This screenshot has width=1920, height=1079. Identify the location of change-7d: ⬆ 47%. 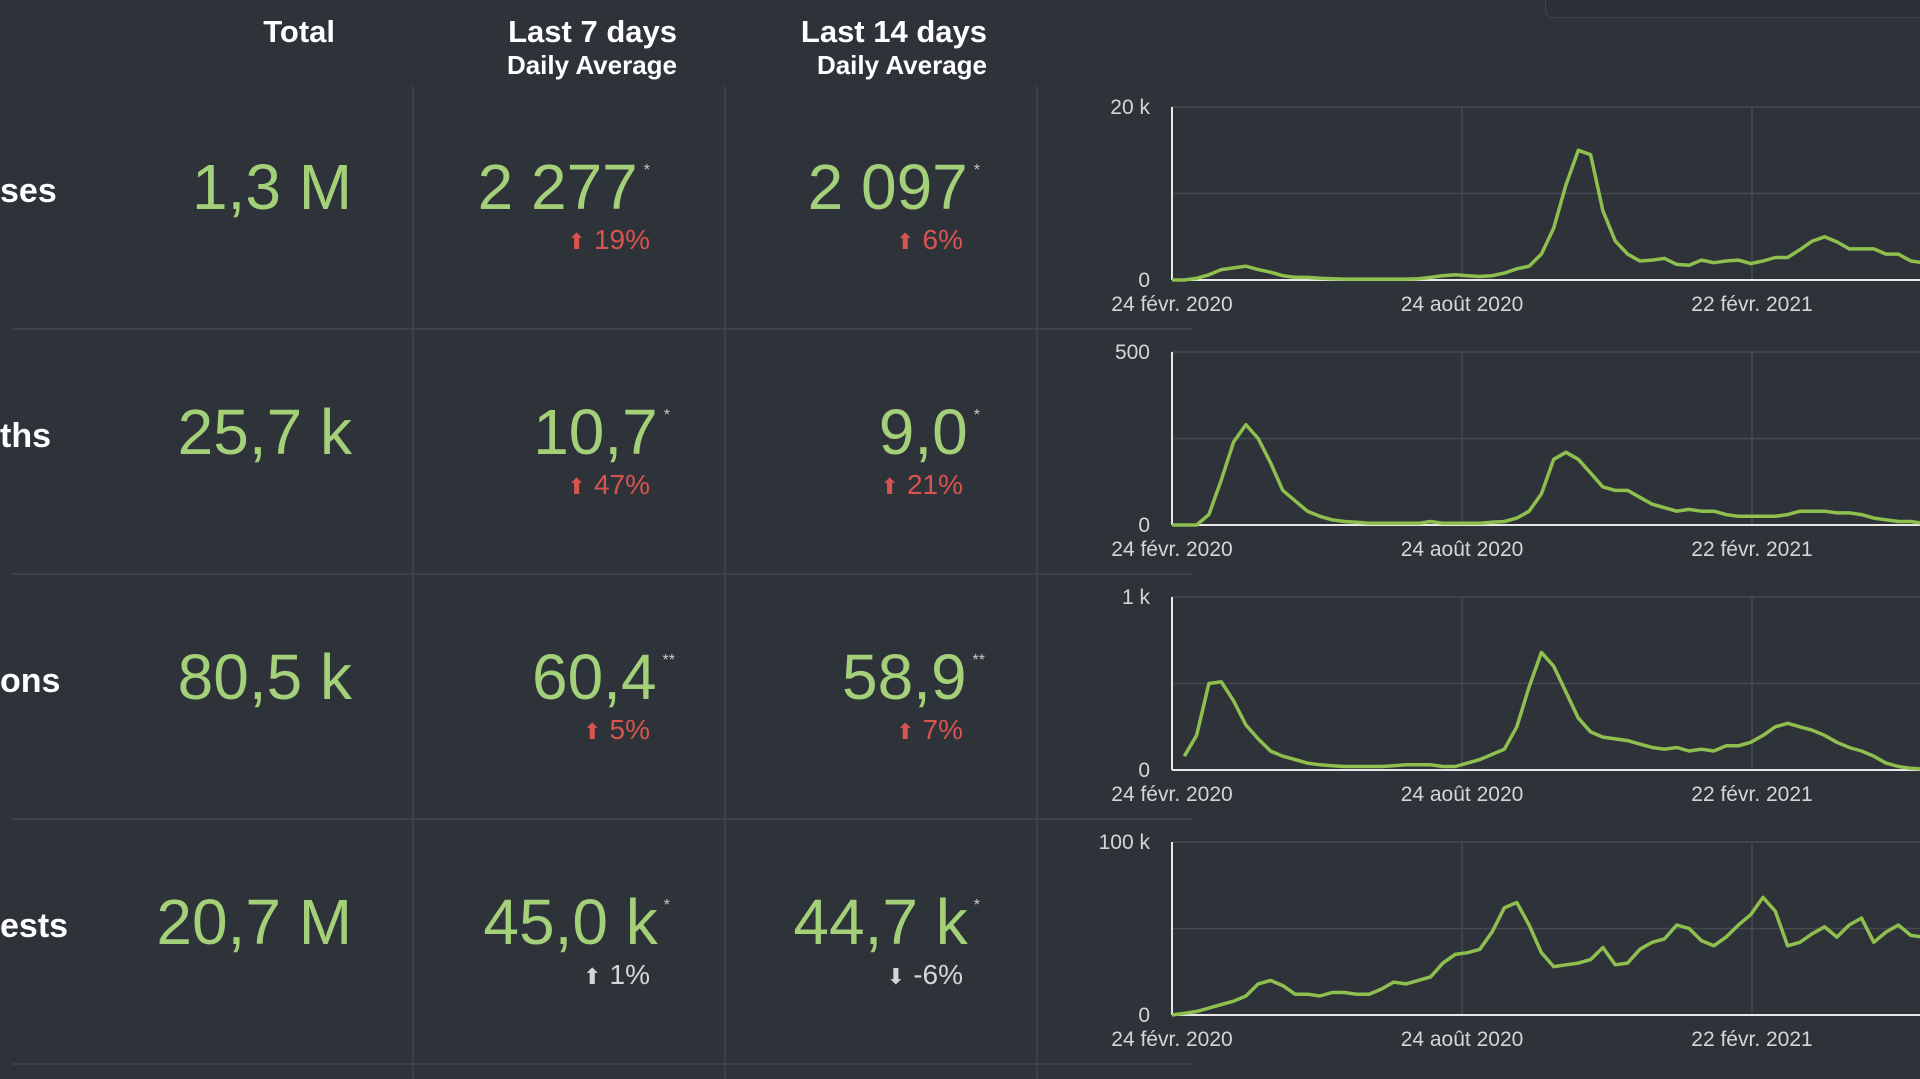
(515, 485).